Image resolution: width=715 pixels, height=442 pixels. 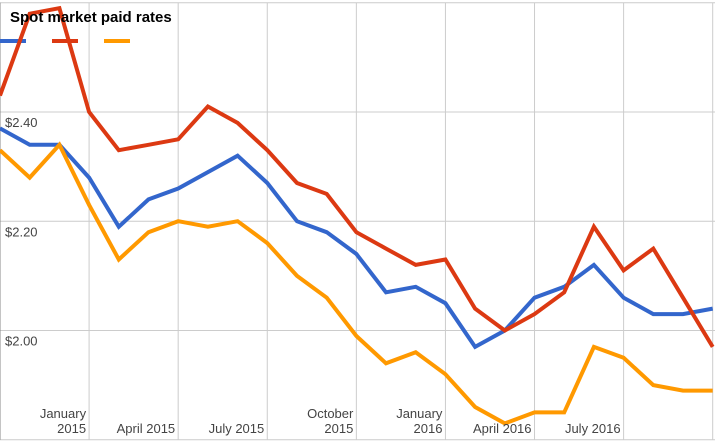 I want to click on legend-swatch-orange, so click(x=117, y=41).